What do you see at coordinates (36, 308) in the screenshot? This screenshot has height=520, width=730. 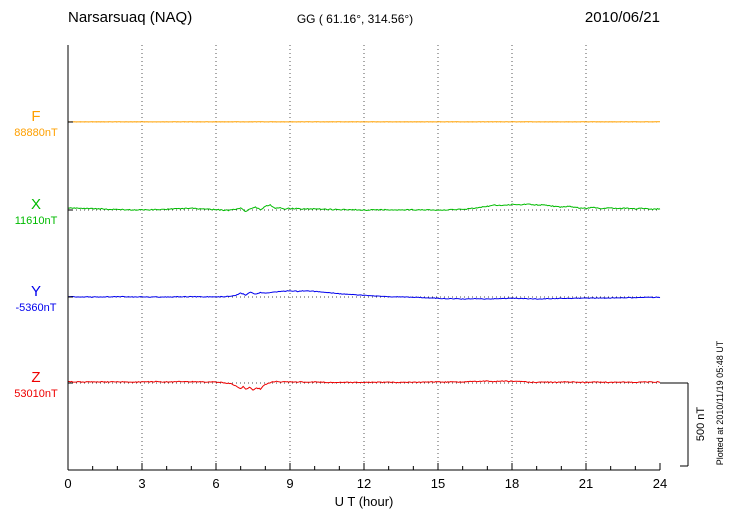 I see `trace-baseline-Y: -5360nT` at bounding box center [36, 308].